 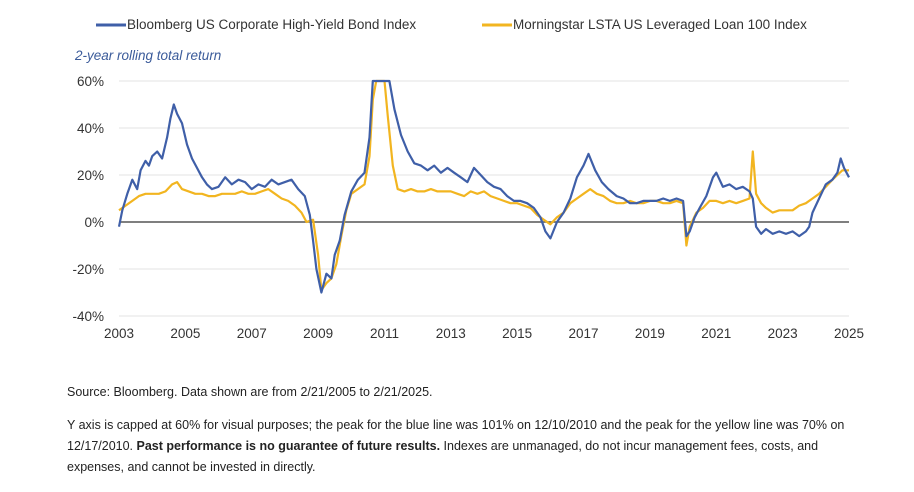 What do you see at coordinates (94, 222) in the screenshot?
I see `y-tick-label: 0%` at bounding box center [94, 222].